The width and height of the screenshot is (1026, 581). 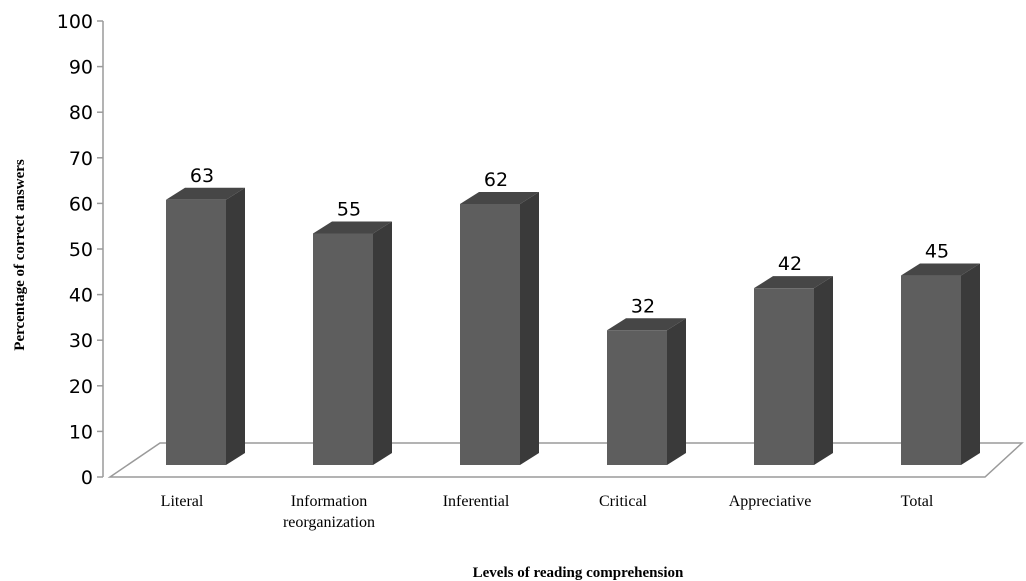 I want to click on x-category-label: reorganization, so click(x=329, y=522).